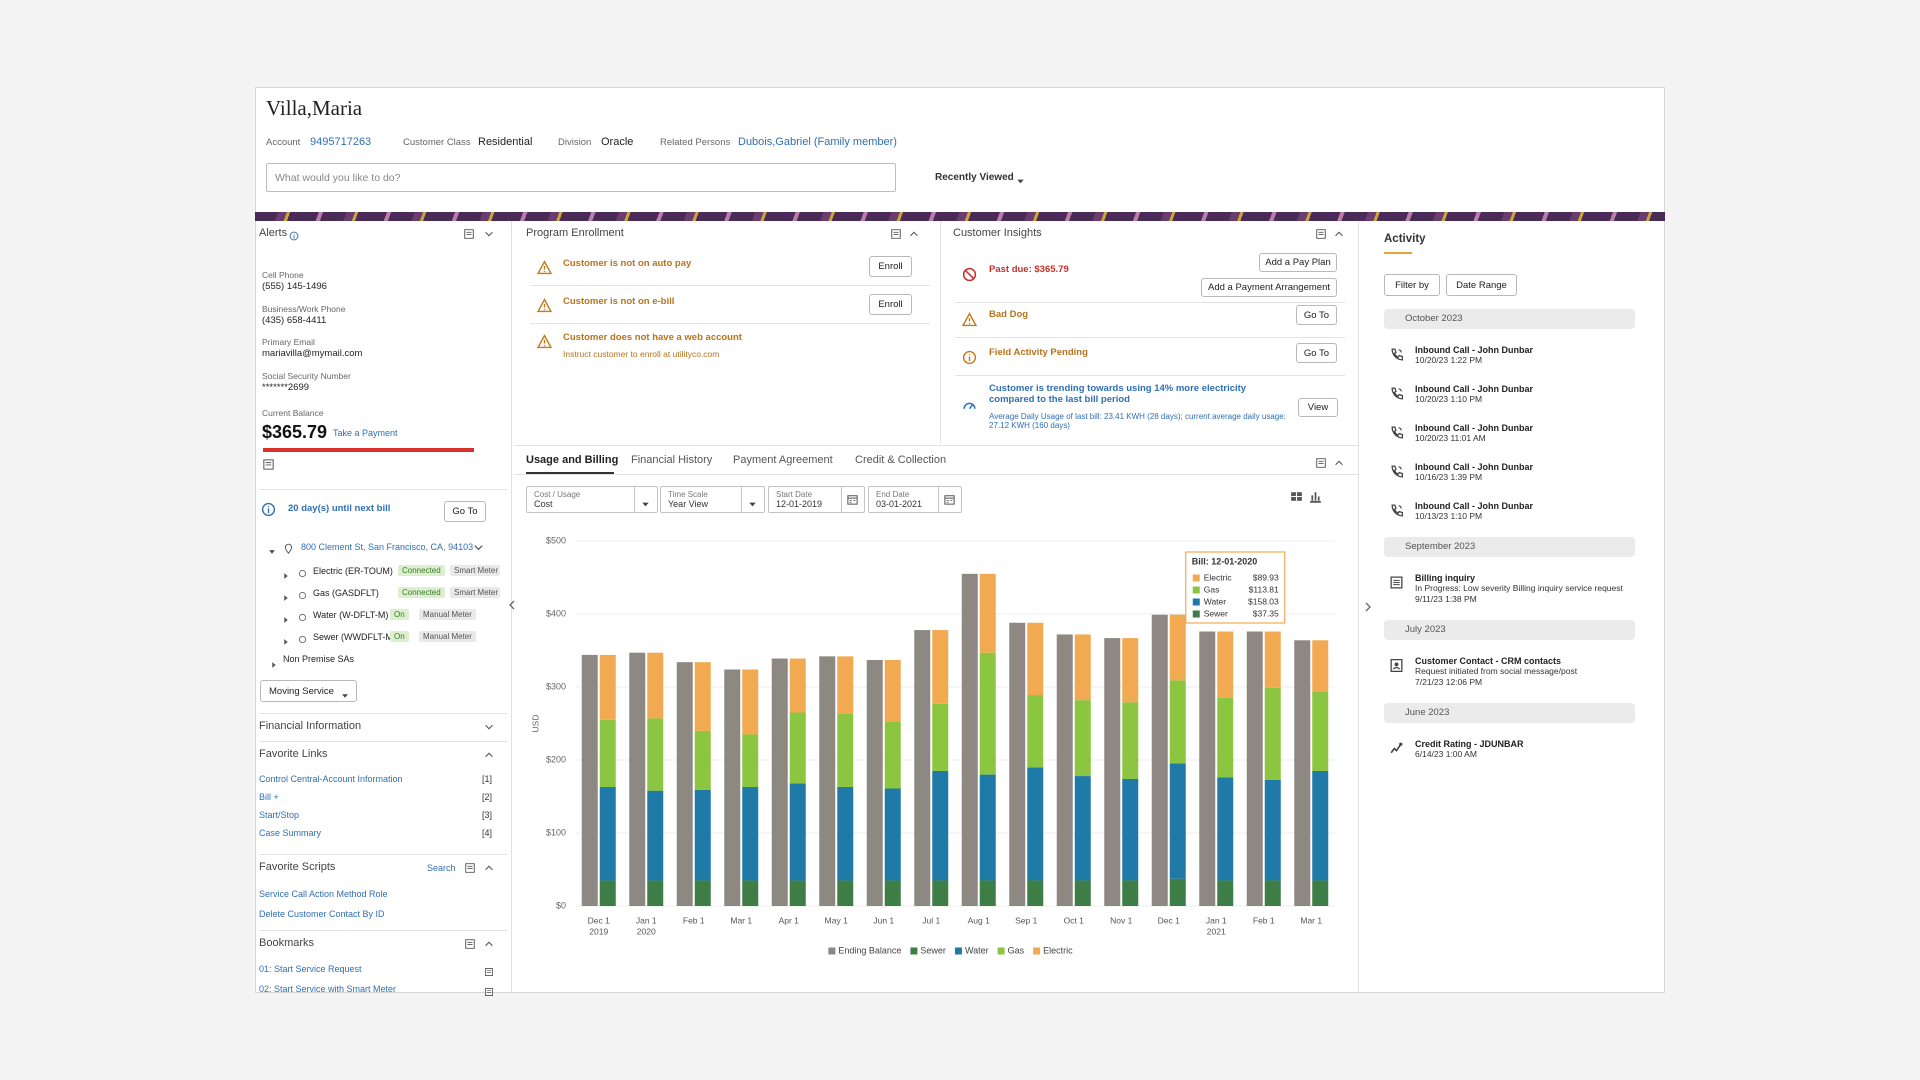 Image resolution: width=1920 pixels, height=1080 pixels. Describe the element at coordinates (269, 797) in the screenshot. I see `favorite-link: Bill +` at that location.